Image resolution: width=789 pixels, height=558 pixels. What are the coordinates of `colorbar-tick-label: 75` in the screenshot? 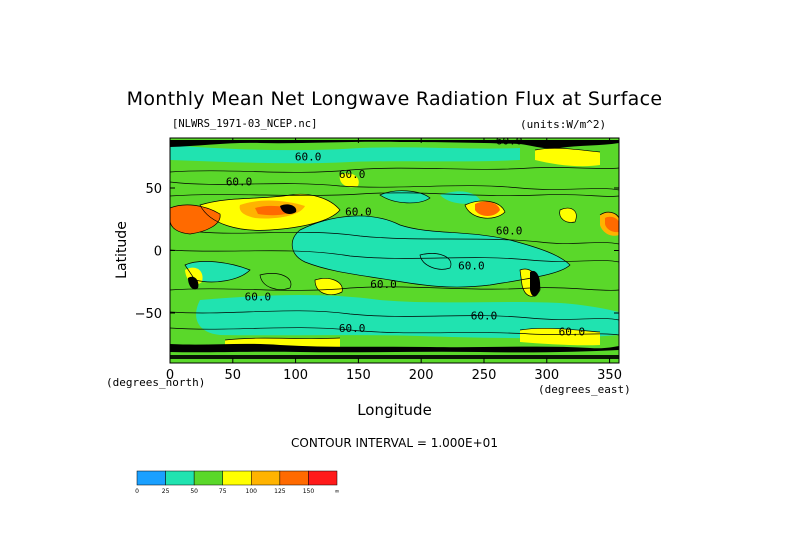 It's located at (223, 491).